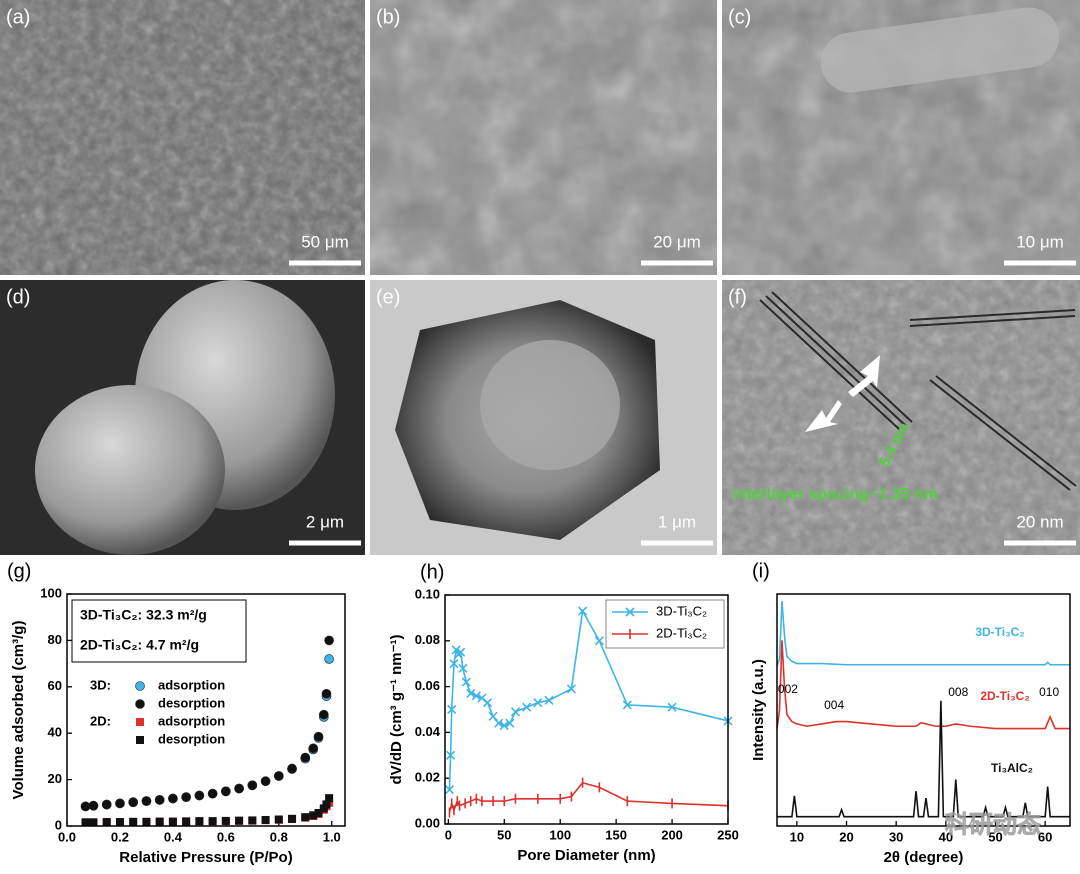  What do you see at coordinates (226, 836) in the screenshot?
I see `x-tick-label: 0.6` at bounding box center [226, 836].